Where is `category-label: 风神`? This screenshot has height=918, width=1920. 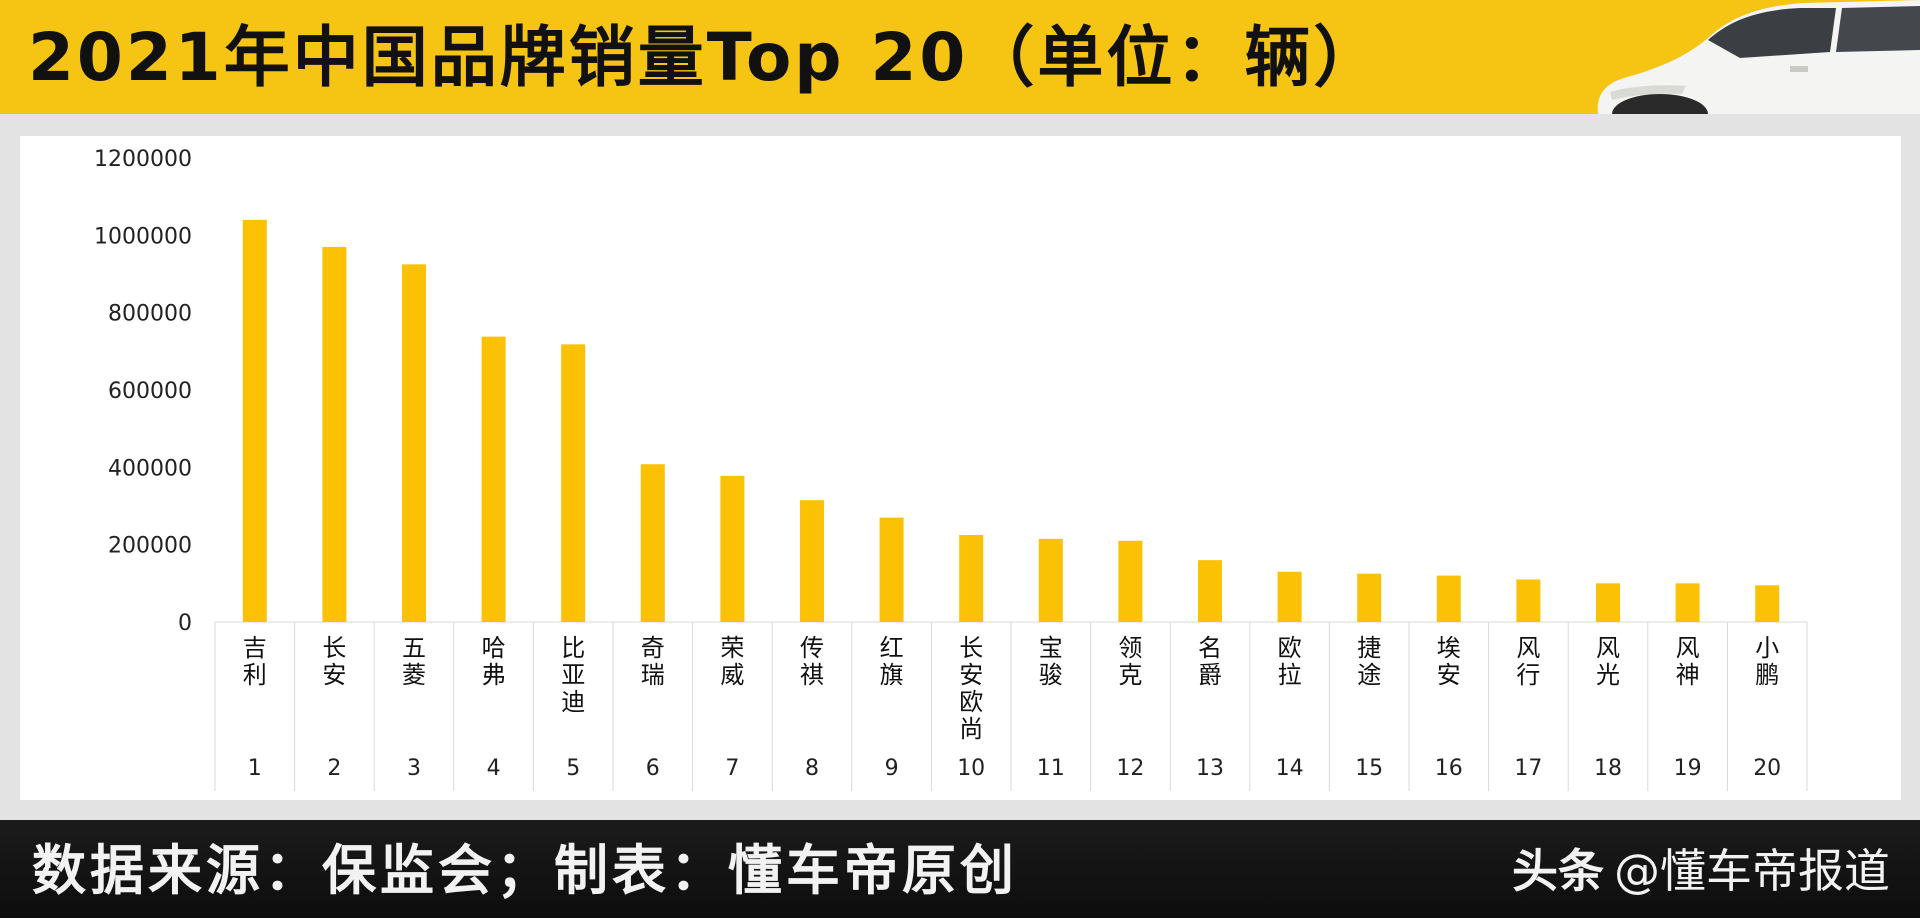
category-label: 风神 is located at coordinates (1688, 661).